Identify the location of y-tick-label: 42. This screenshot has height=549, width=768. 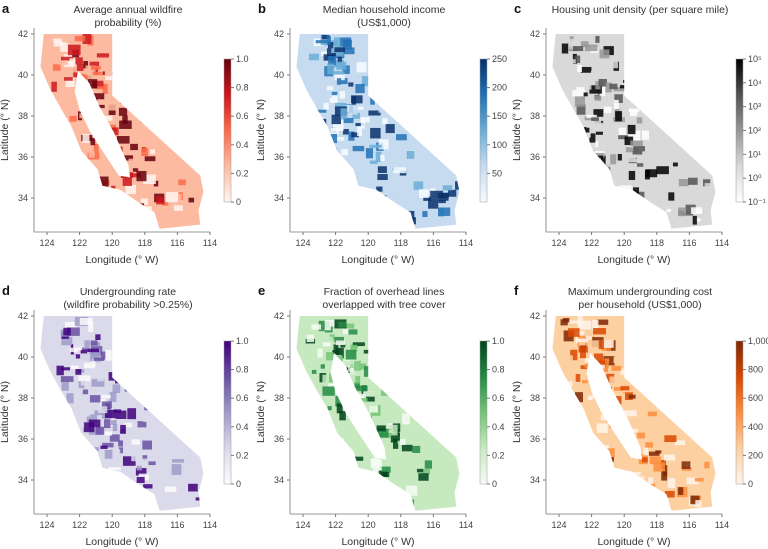
(279, 34).